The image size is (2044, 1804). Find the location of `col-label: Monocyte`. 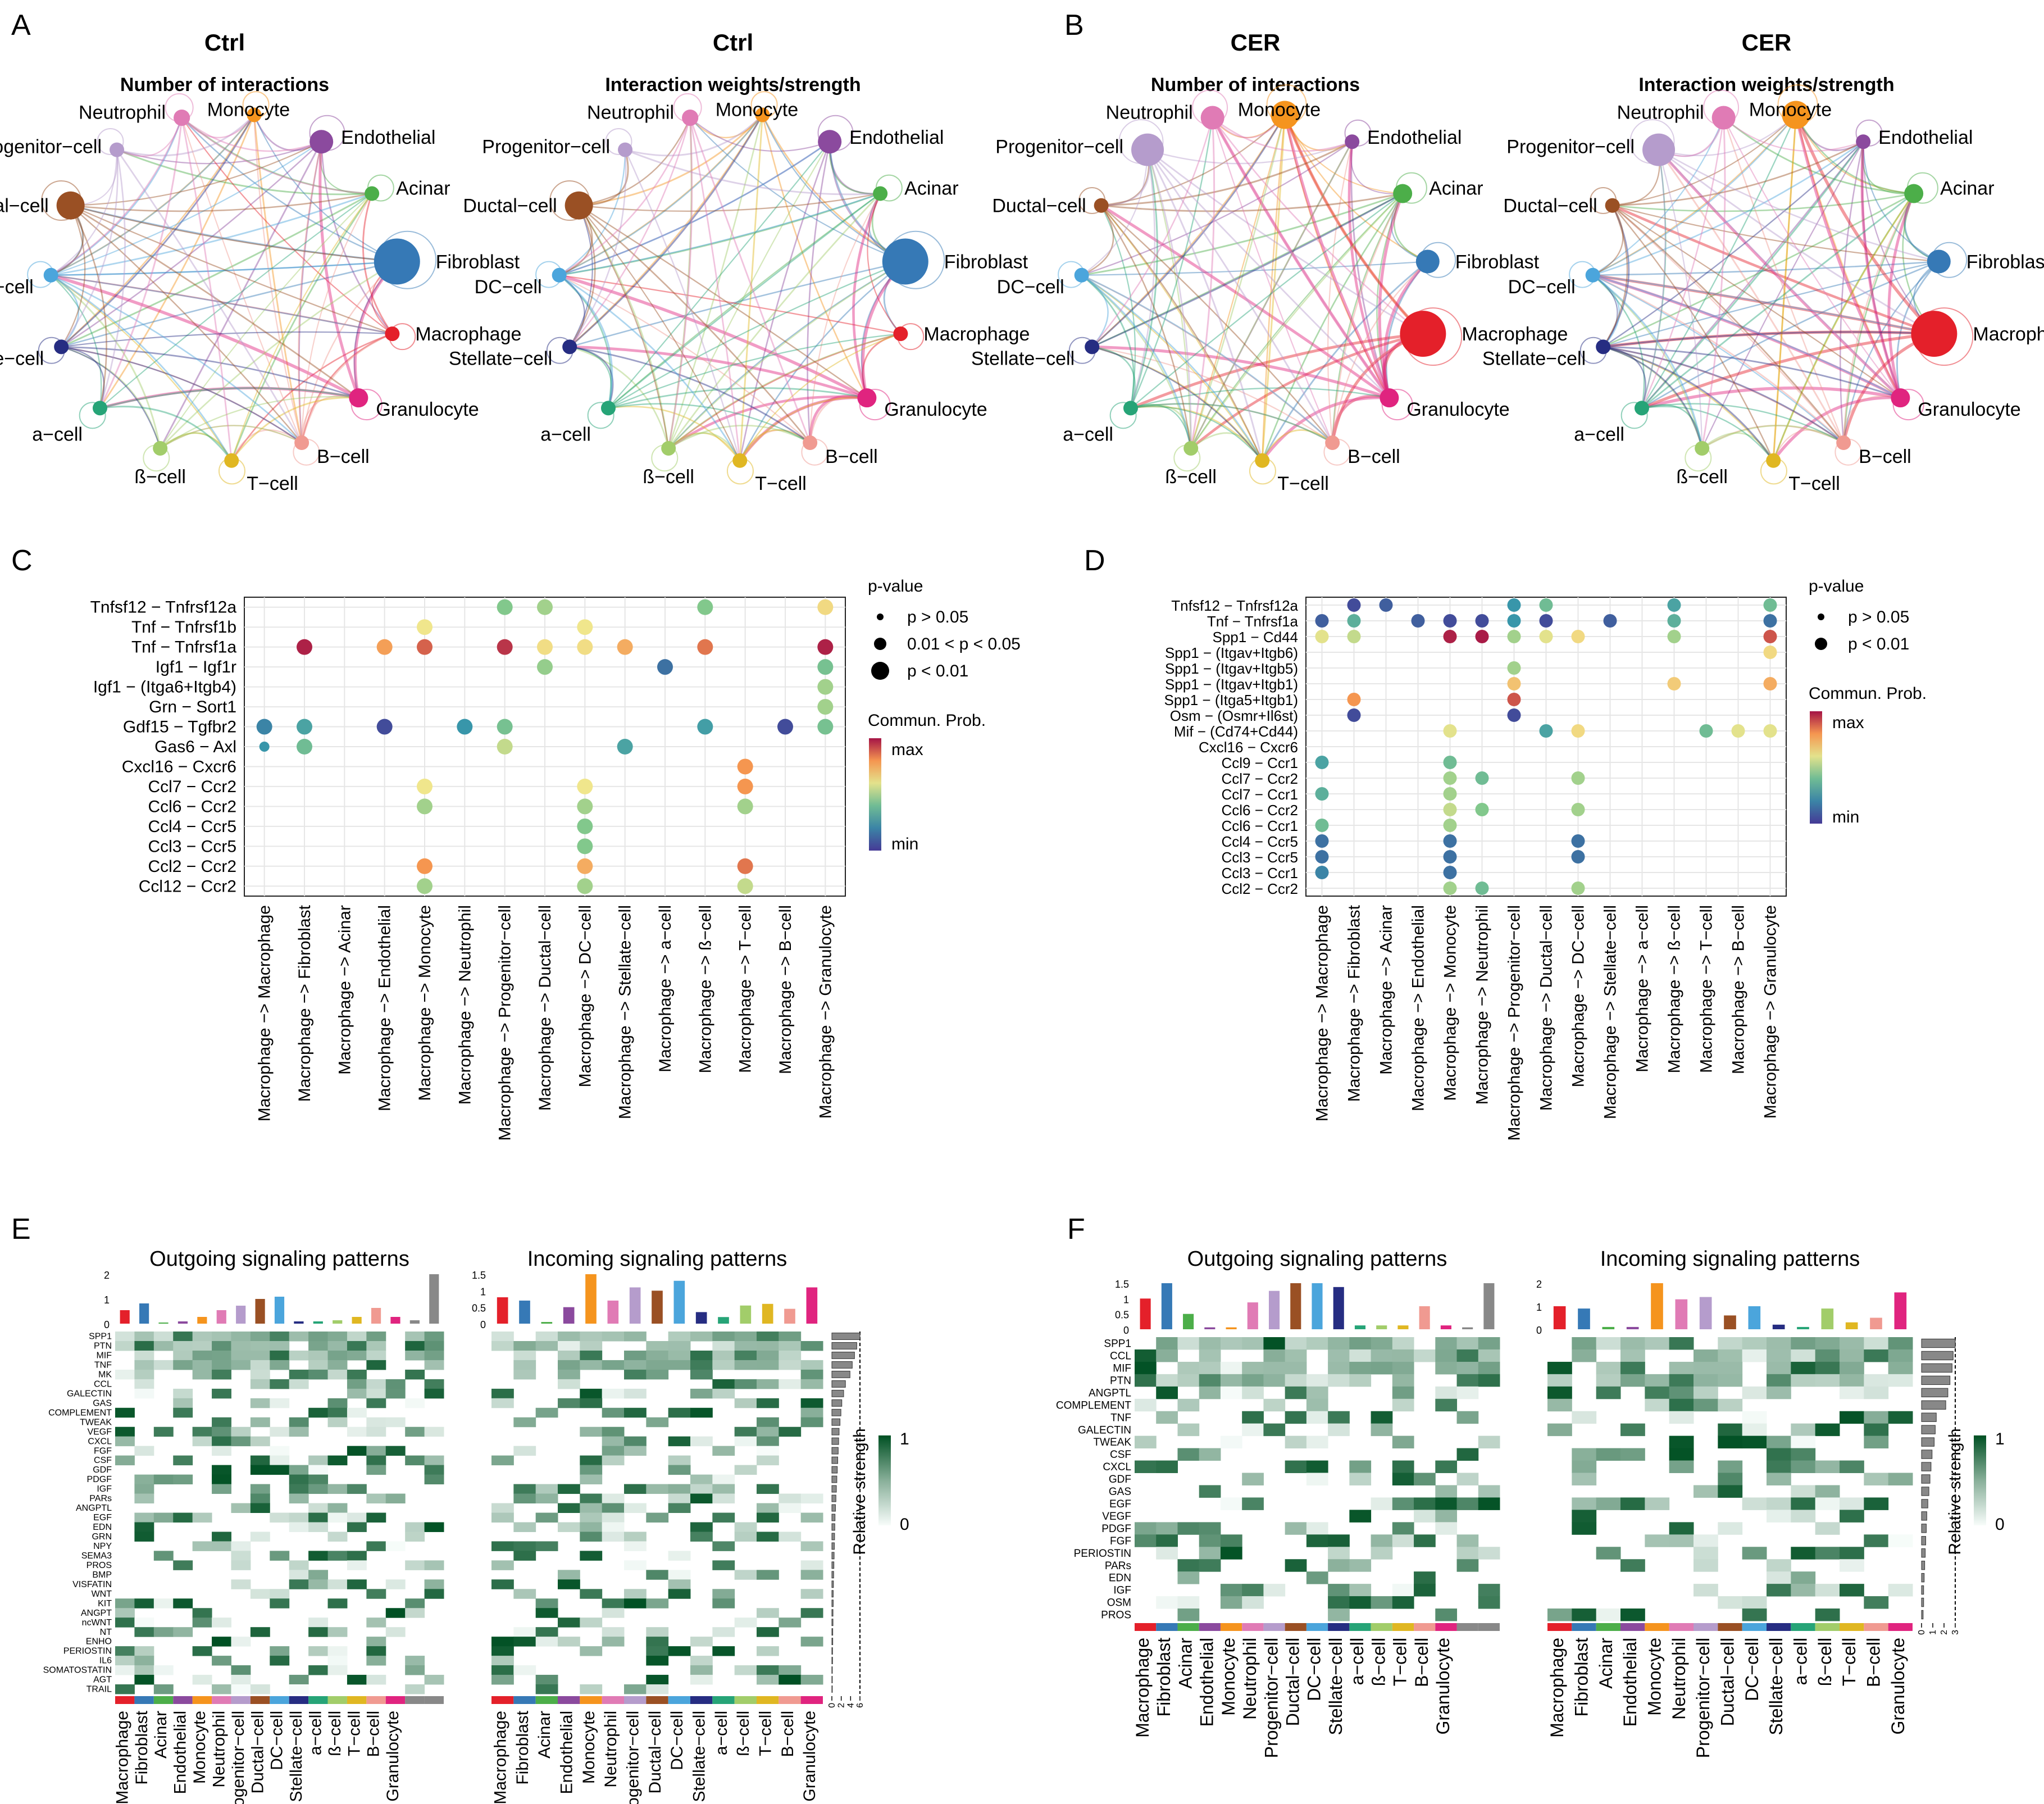

col-label: Monocyte is located at coordinates (1229, 1677).